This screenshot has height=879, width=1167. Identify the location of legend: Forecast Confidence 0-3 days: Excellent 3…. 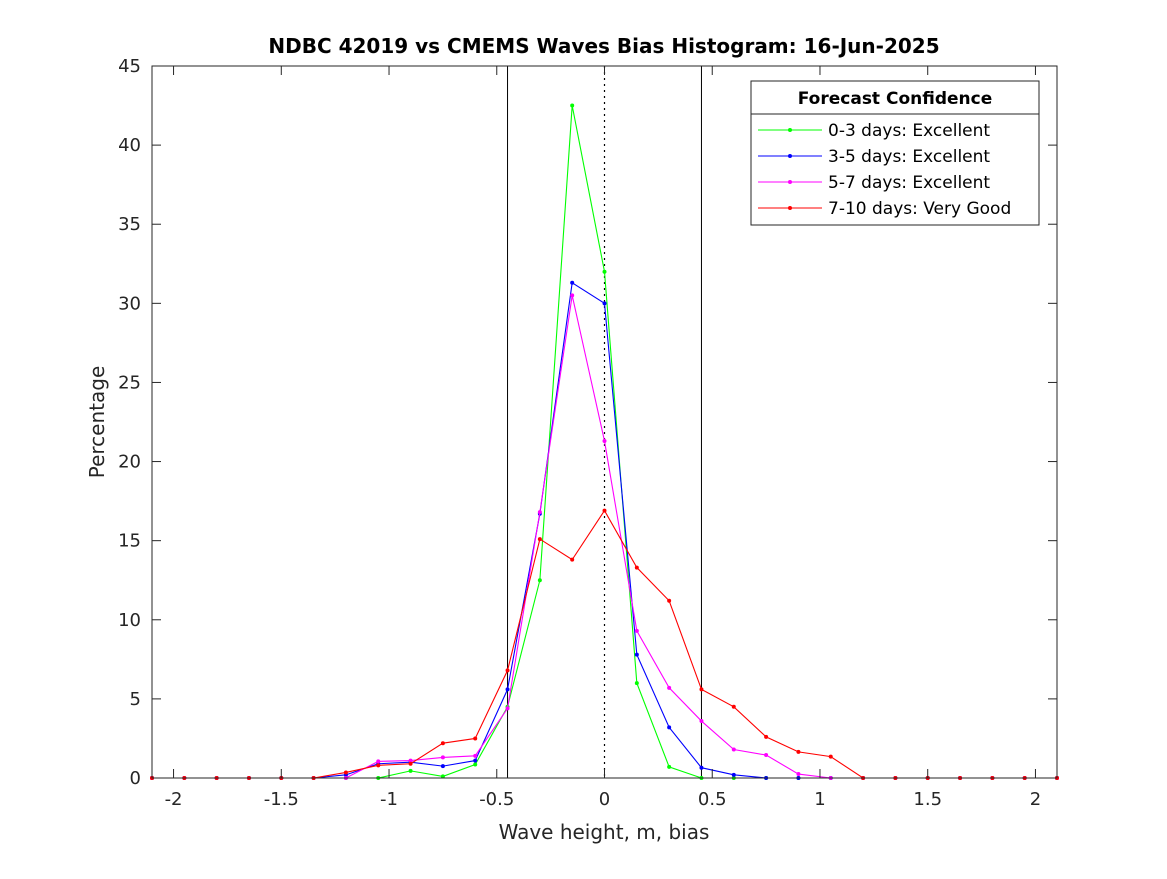
(895, 153).